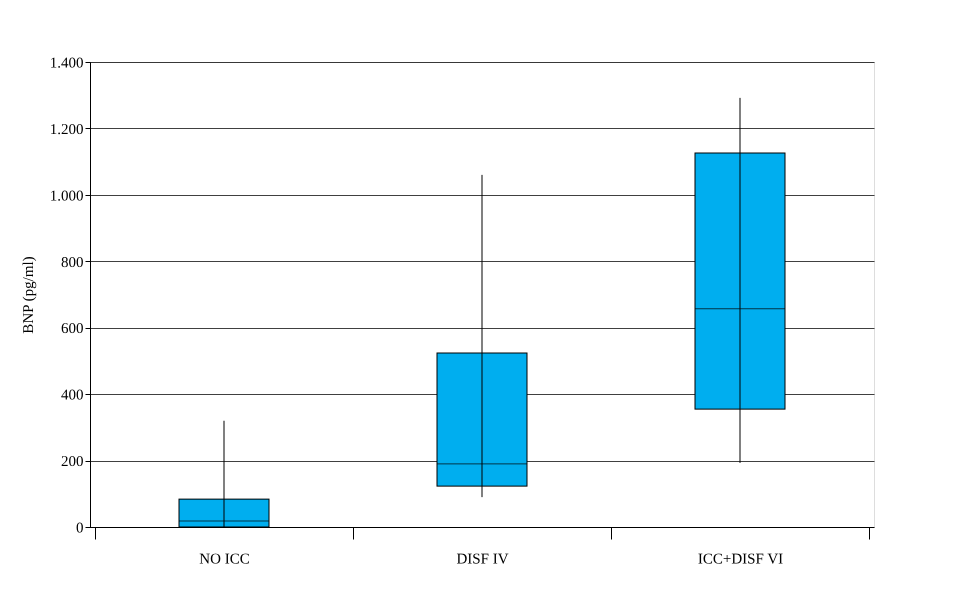 The height and width of the screenshot is (591, 975). I want to click on y-tick-label: 400, so click(72, 396).